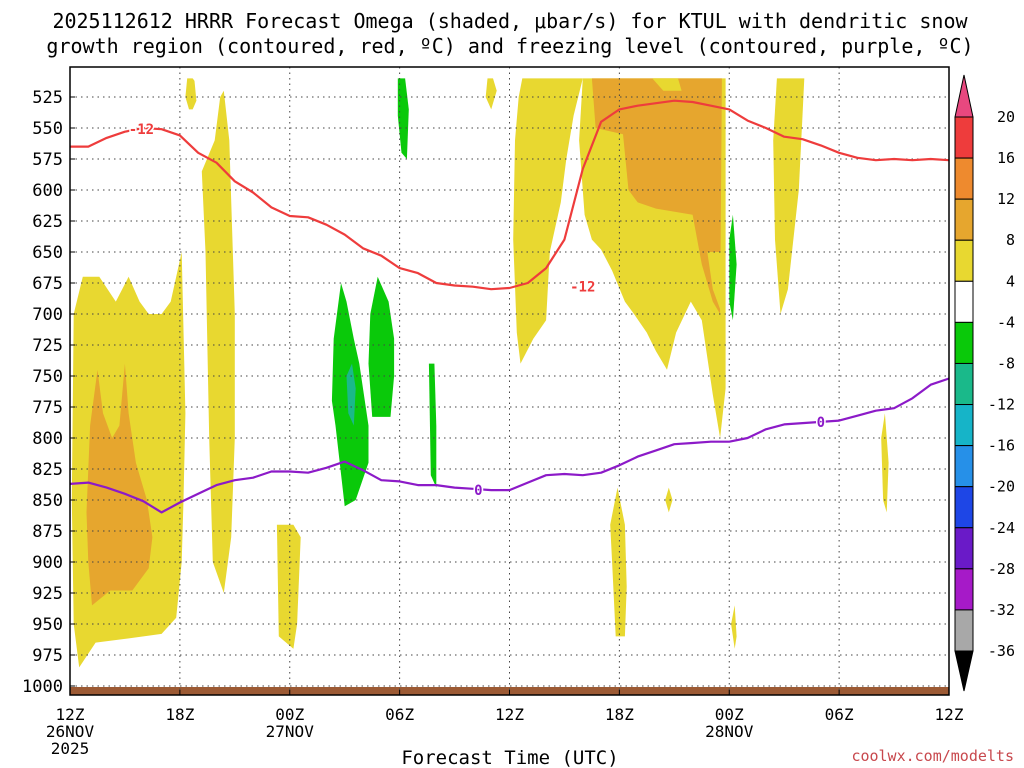 This screenshot has height=768, width=1024. Describe the element at coordinates (1006, 363) in the screenshot. I see `colorbar-label: -8` at that location.